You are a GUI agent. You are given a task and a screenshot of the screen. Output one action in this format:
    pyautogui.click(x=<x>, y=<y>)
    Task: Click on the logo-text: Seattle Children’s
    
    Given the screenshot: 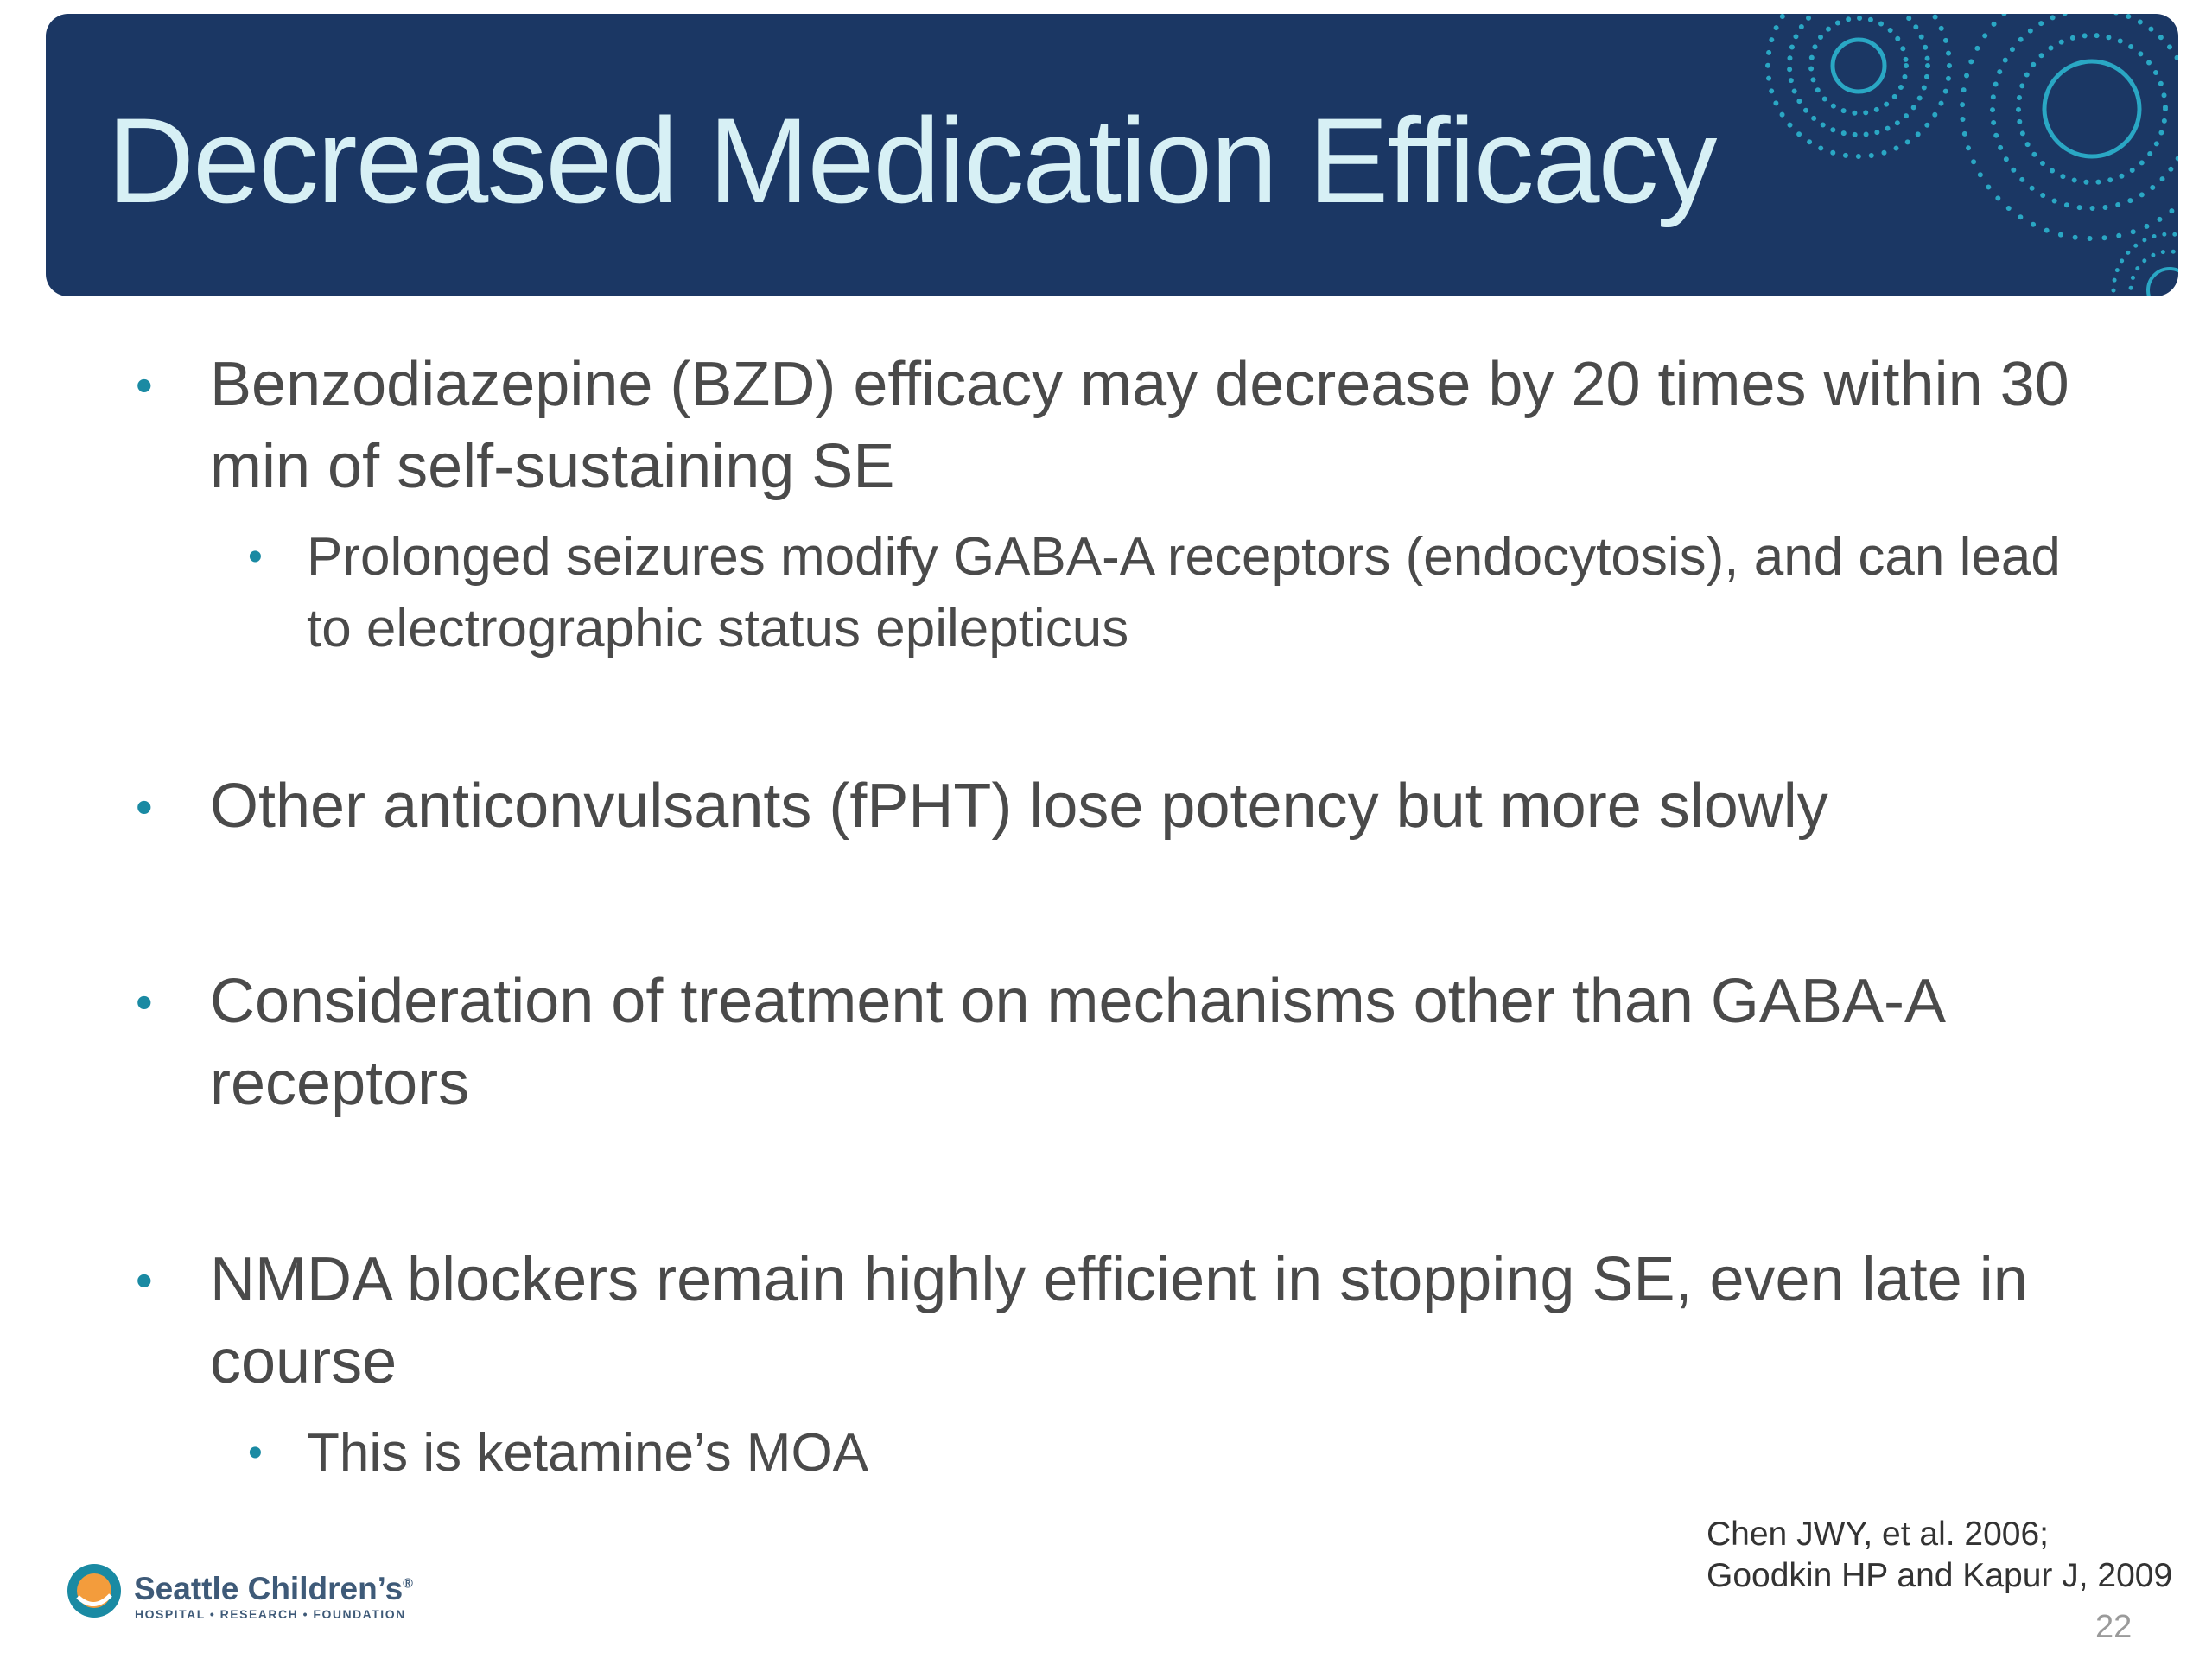 What is the action you would take?
    pyautogui.click(x=269, y=1588)
    